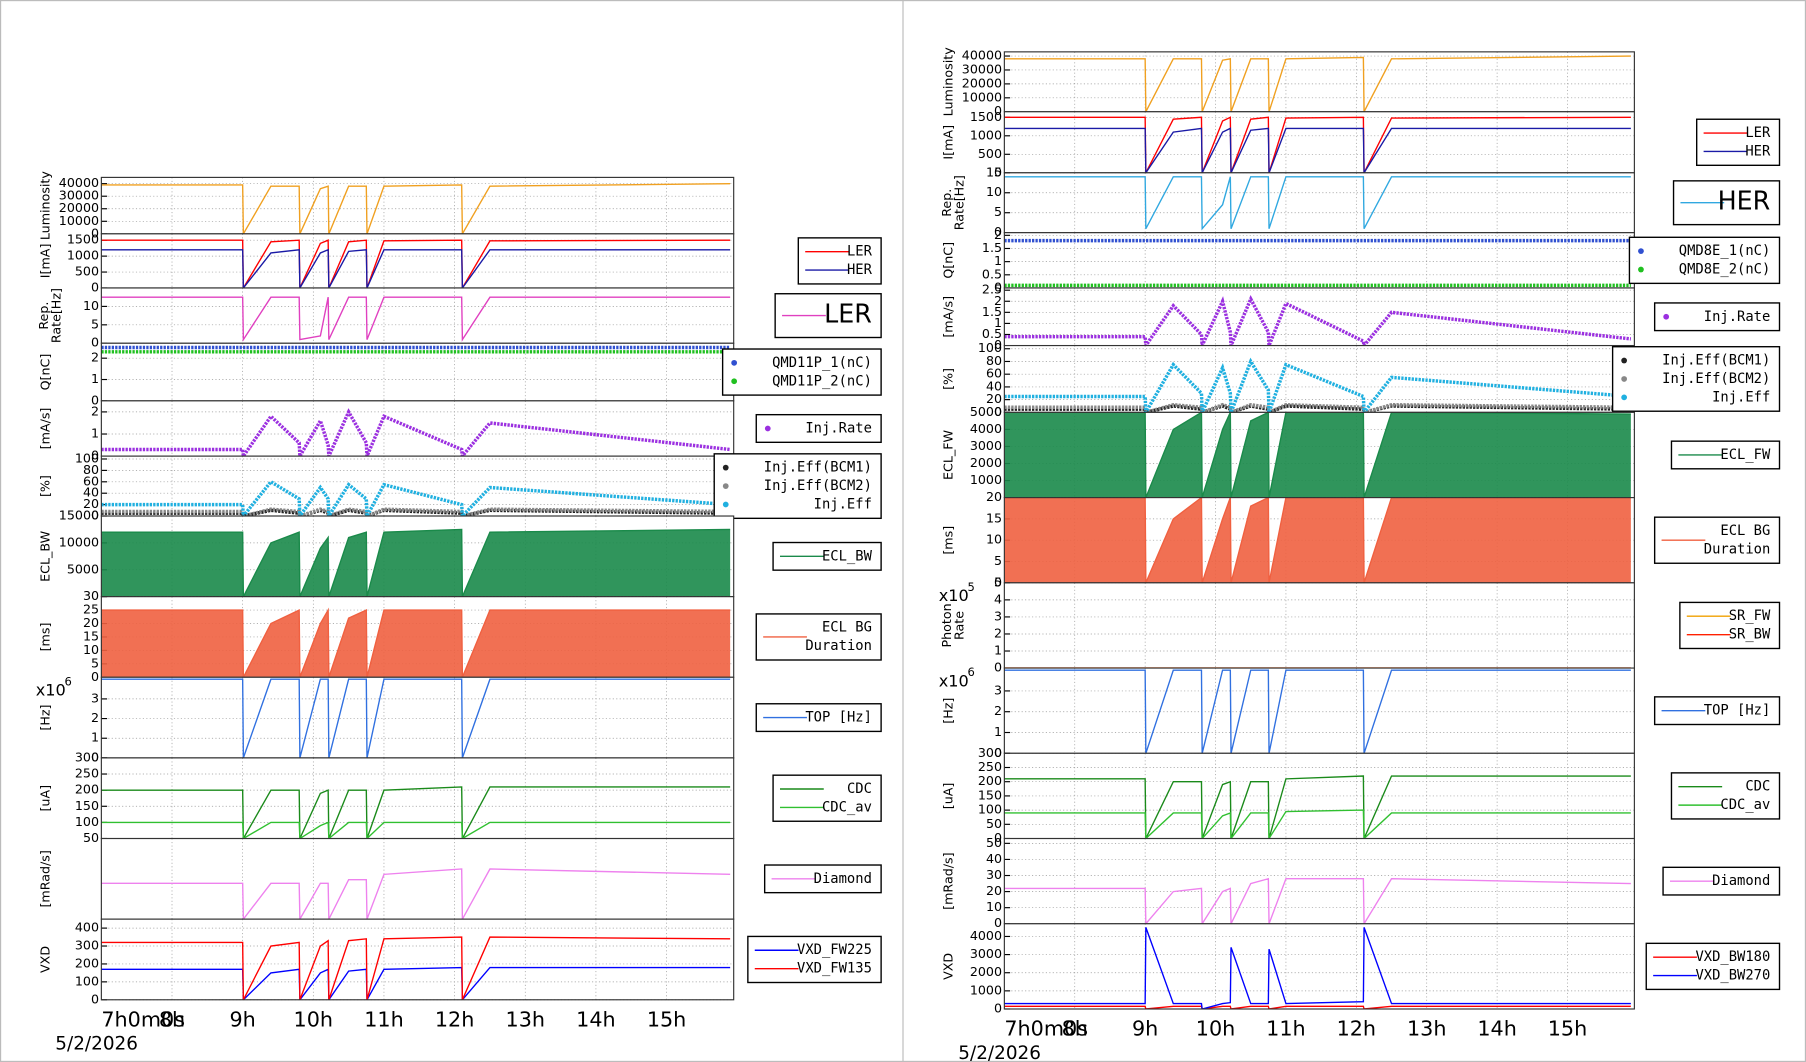 The width and height of the screenshot is (1806, 1062). What do you see at coordinates (68, 681) in the screenshot?
I see `axis-multiplier-exp: 6` at bounding box center [68, 681].